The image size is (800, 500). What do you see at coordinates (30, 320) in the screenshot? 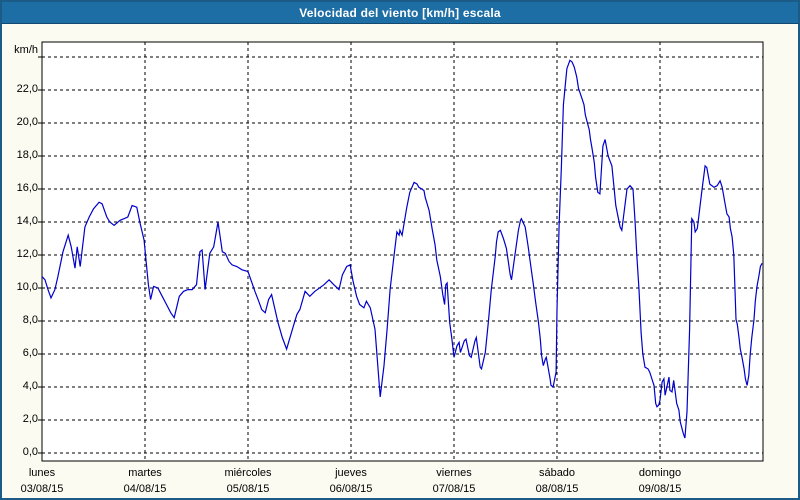
I see `y-tick-label: 8,0` at bounding box center [30, 320].